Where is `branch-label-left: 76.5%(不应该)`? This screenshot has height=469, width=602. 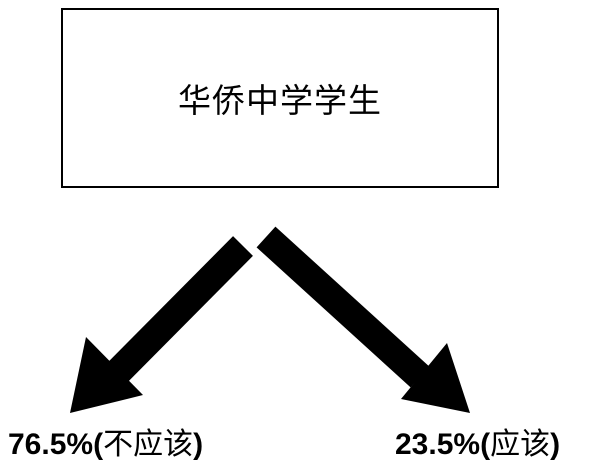 branch-label-left: 76.5%(不应该) is located at coordinates (106, 444).